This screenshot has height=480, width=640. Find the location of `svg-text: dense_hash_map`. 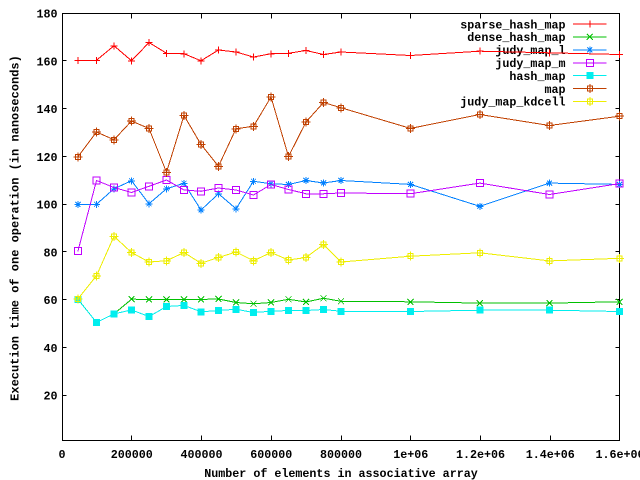

svg-text: dense_hash_map is located at coordinates (516, 38).